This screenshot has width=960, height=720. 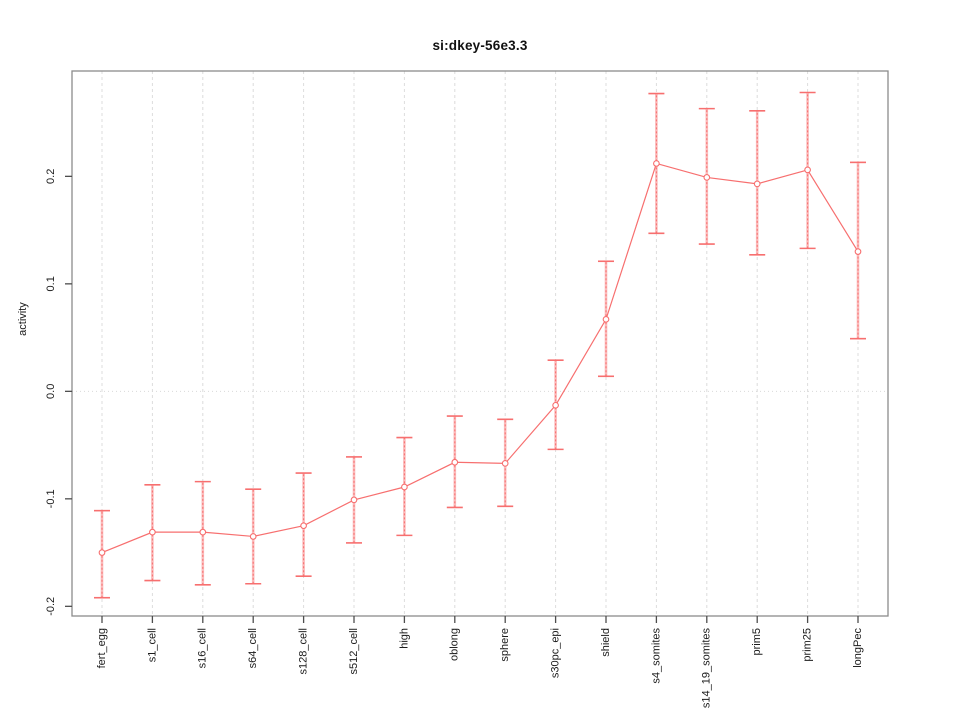 What do you see at coordinates (858, 648) in the screenshot?
I see `x-tick-label: longPec` at bounding box center [858, 648].